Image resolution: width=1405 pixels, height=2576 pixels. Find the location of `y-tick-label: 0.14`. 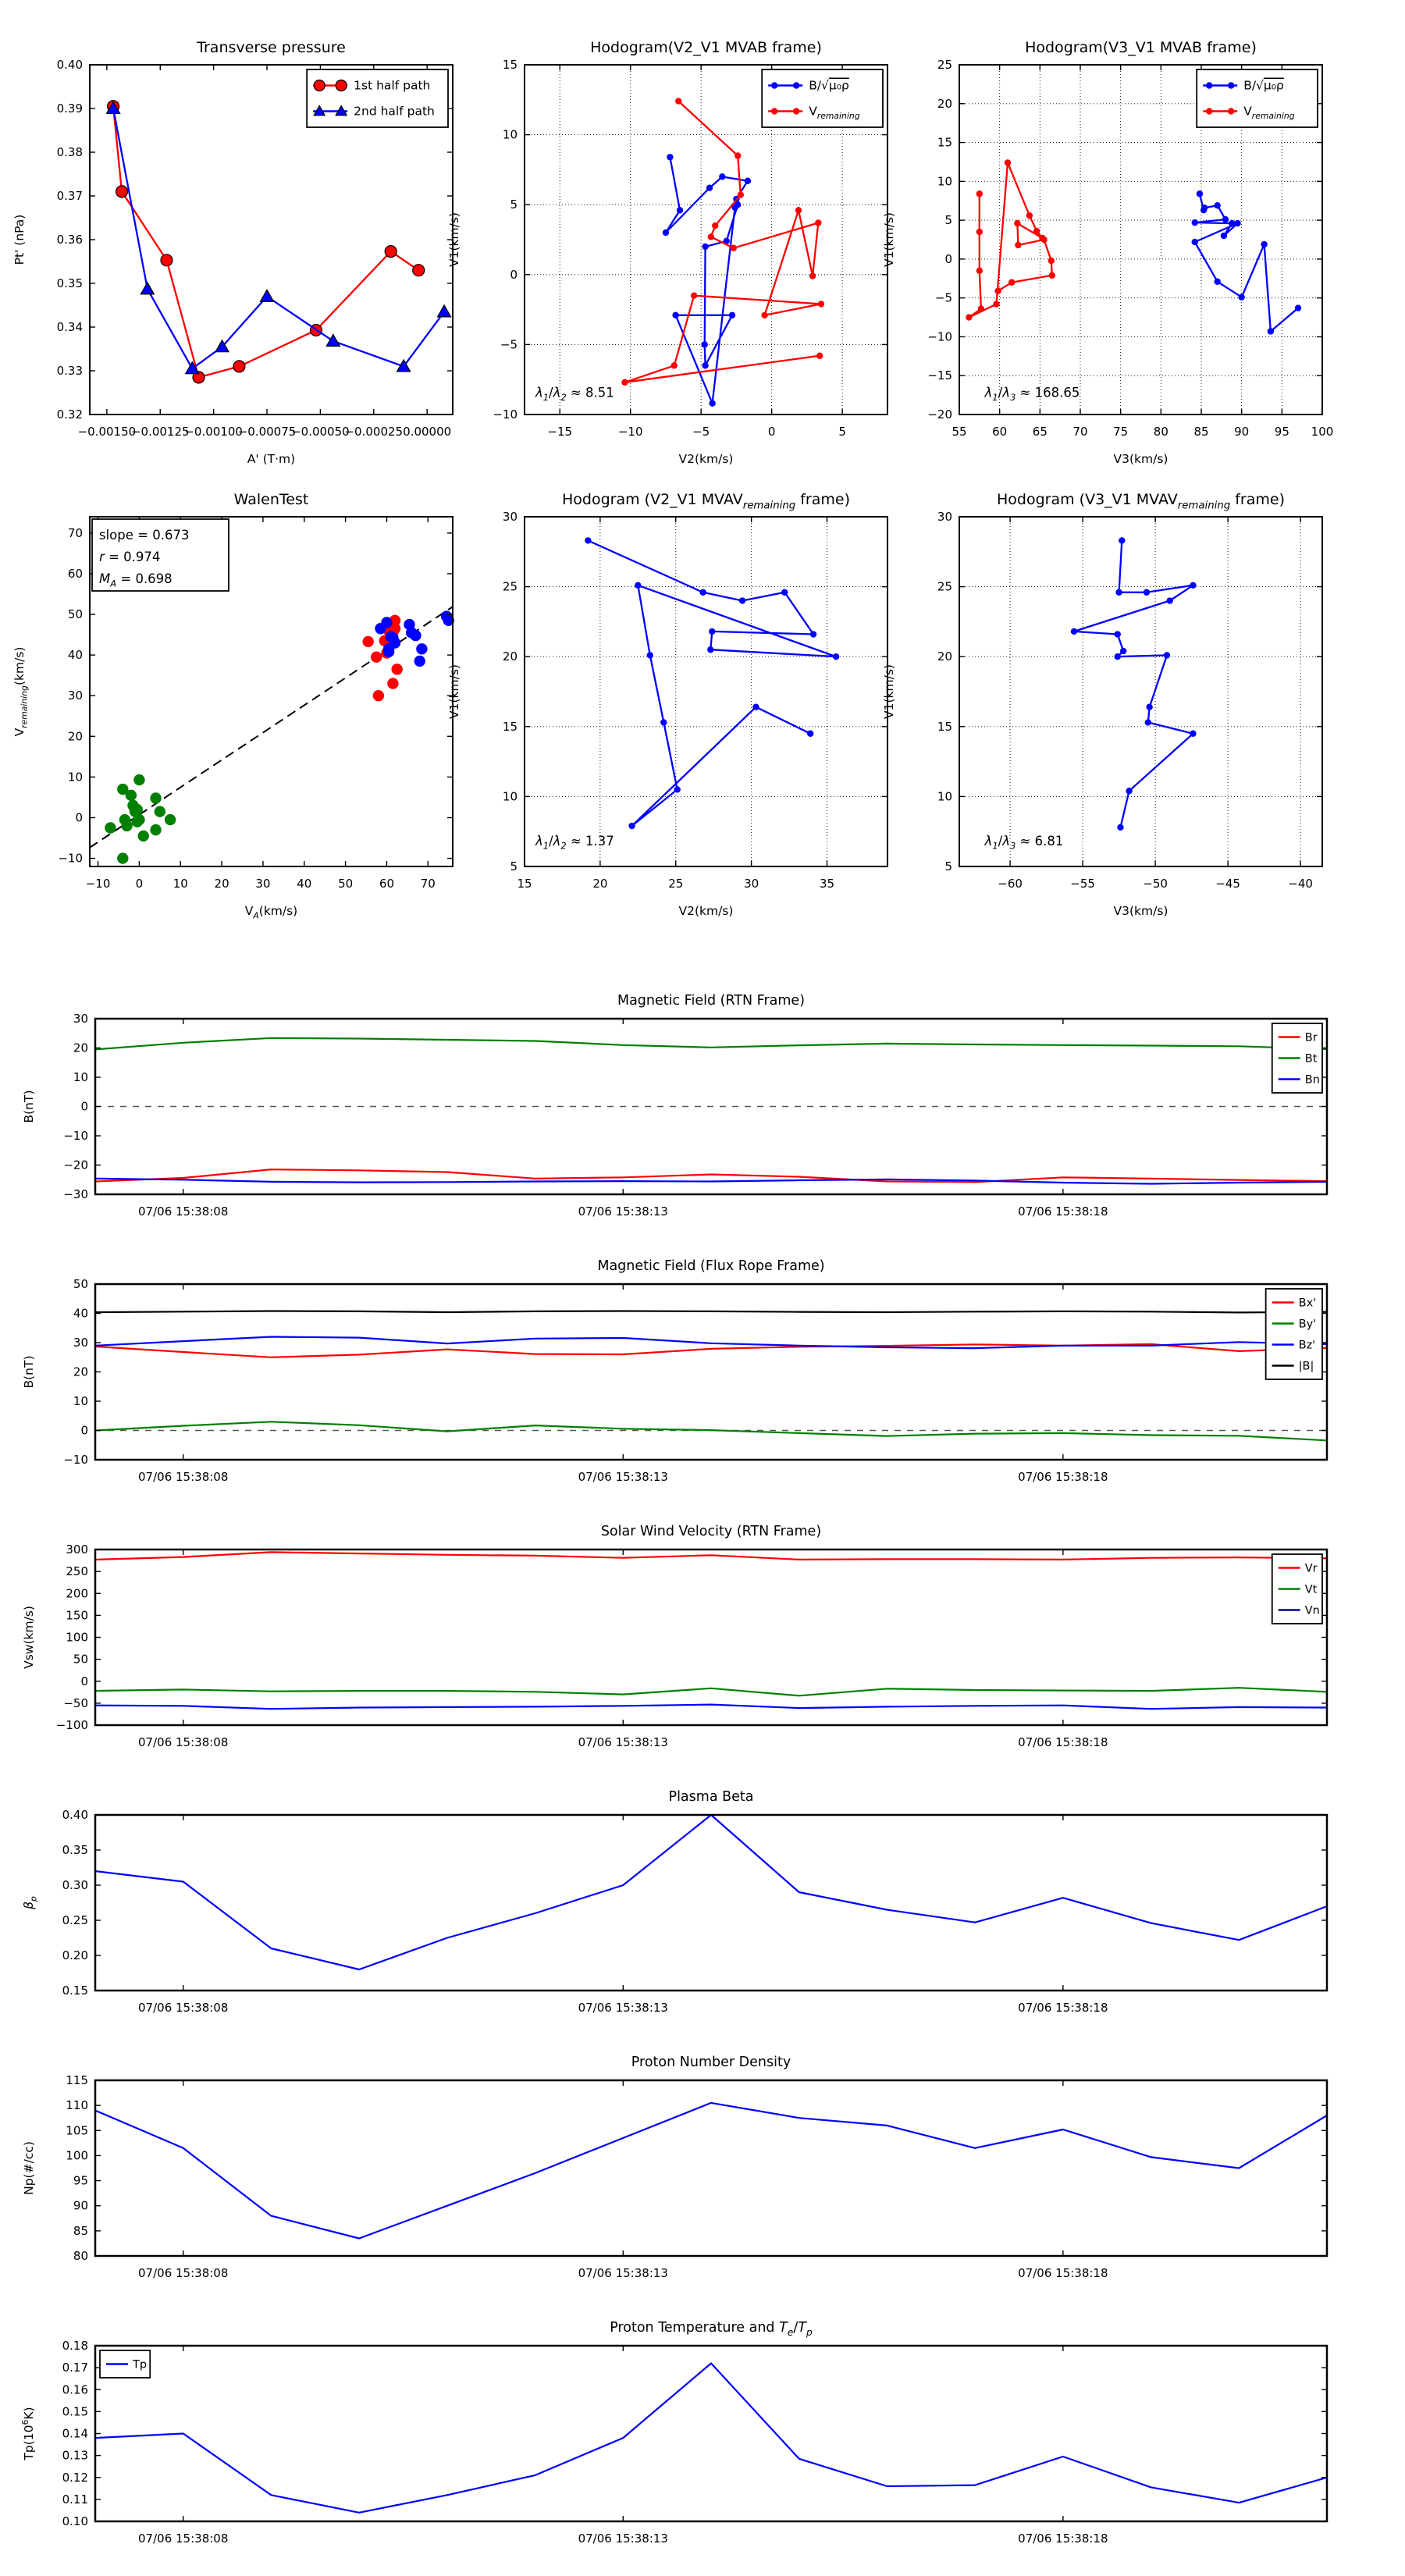

y-tick-label: 0.14 is located at coordinates (75, 2434).